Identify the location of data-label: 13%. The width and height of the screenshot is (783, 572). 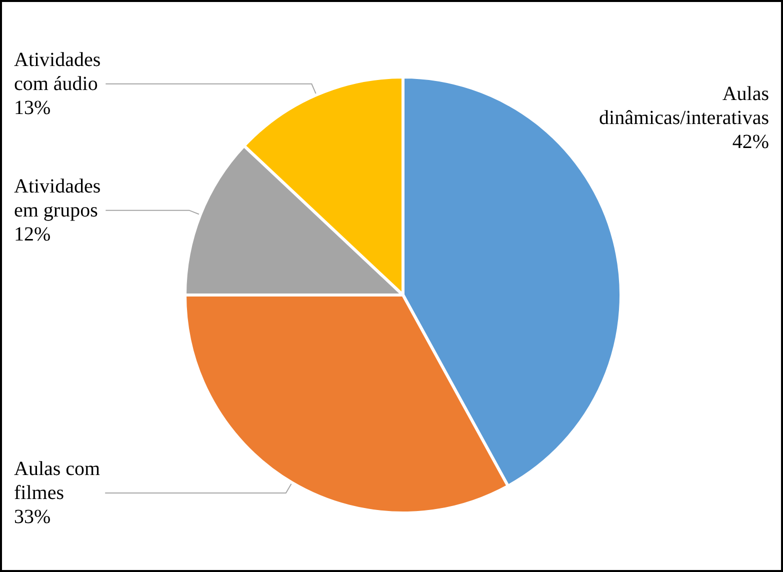
(32, 107).